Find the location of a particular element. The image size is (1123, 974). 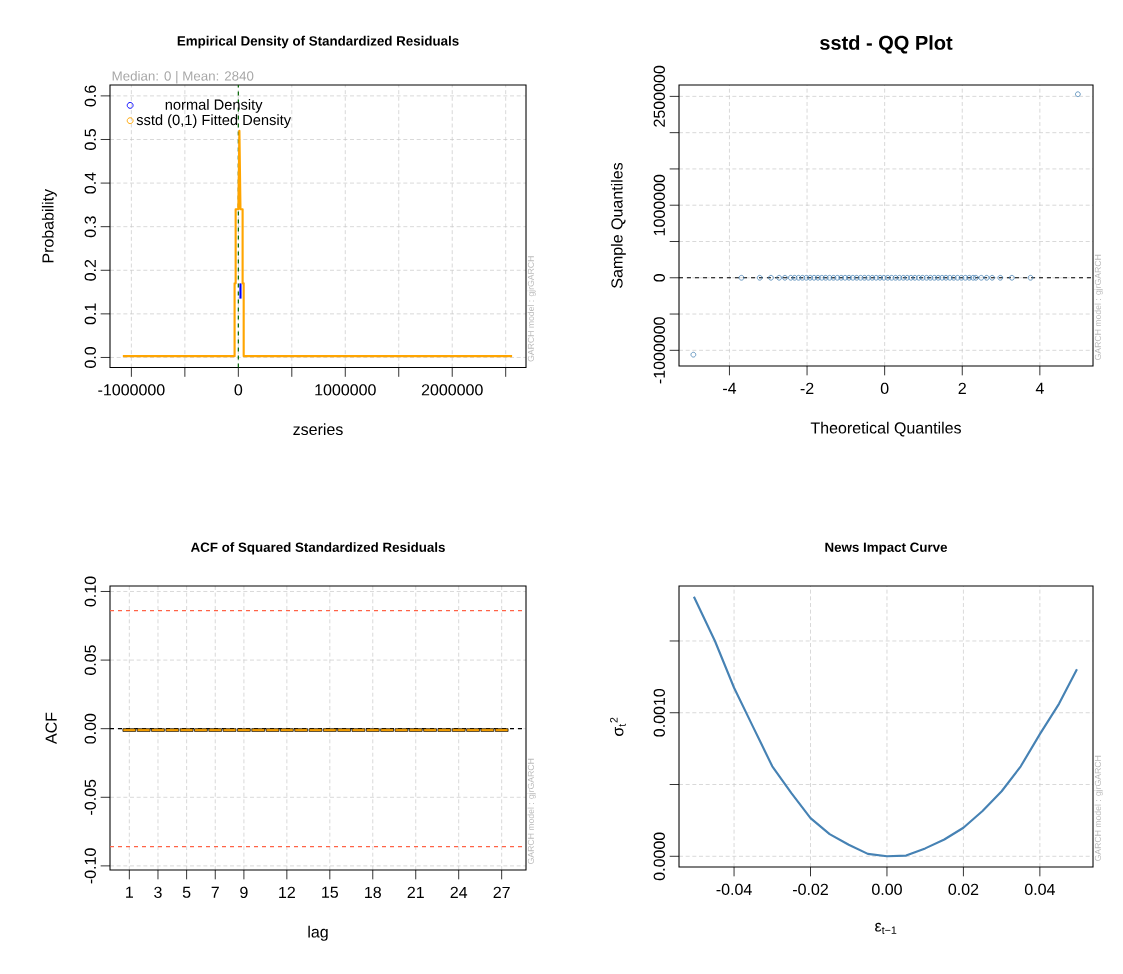

x-axis-title: Theoretical Quantiles is located at coordinates (885, 429).